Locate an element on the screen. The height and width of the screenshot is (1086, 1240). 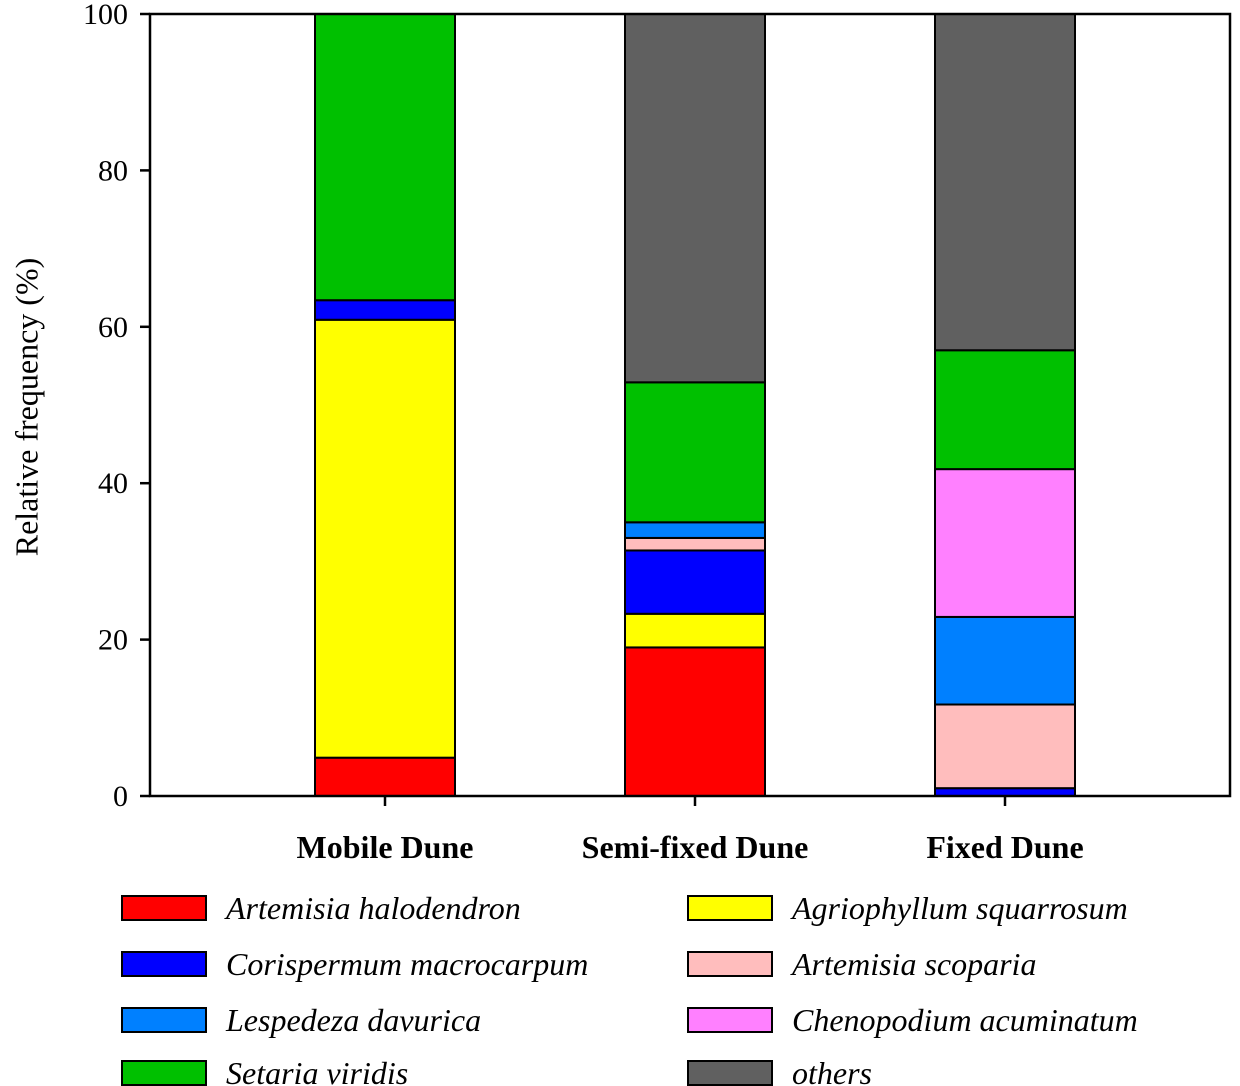
y-axis-label: Relative frequency (%) is located at coordinates (26, 407).